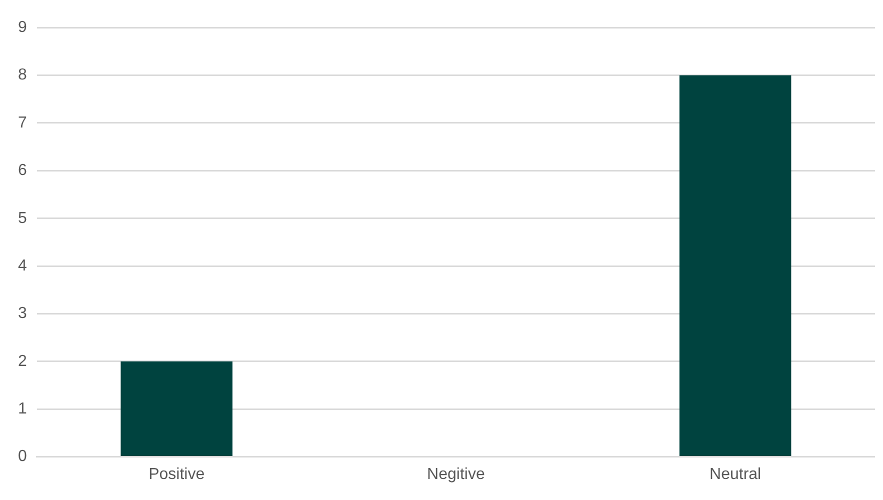 This screenshot has height=500, width=883. What do you see at coordinates (22, 75) in the screenshot?
I see `y-tick-label: 8` at bounding box center [22, 75].